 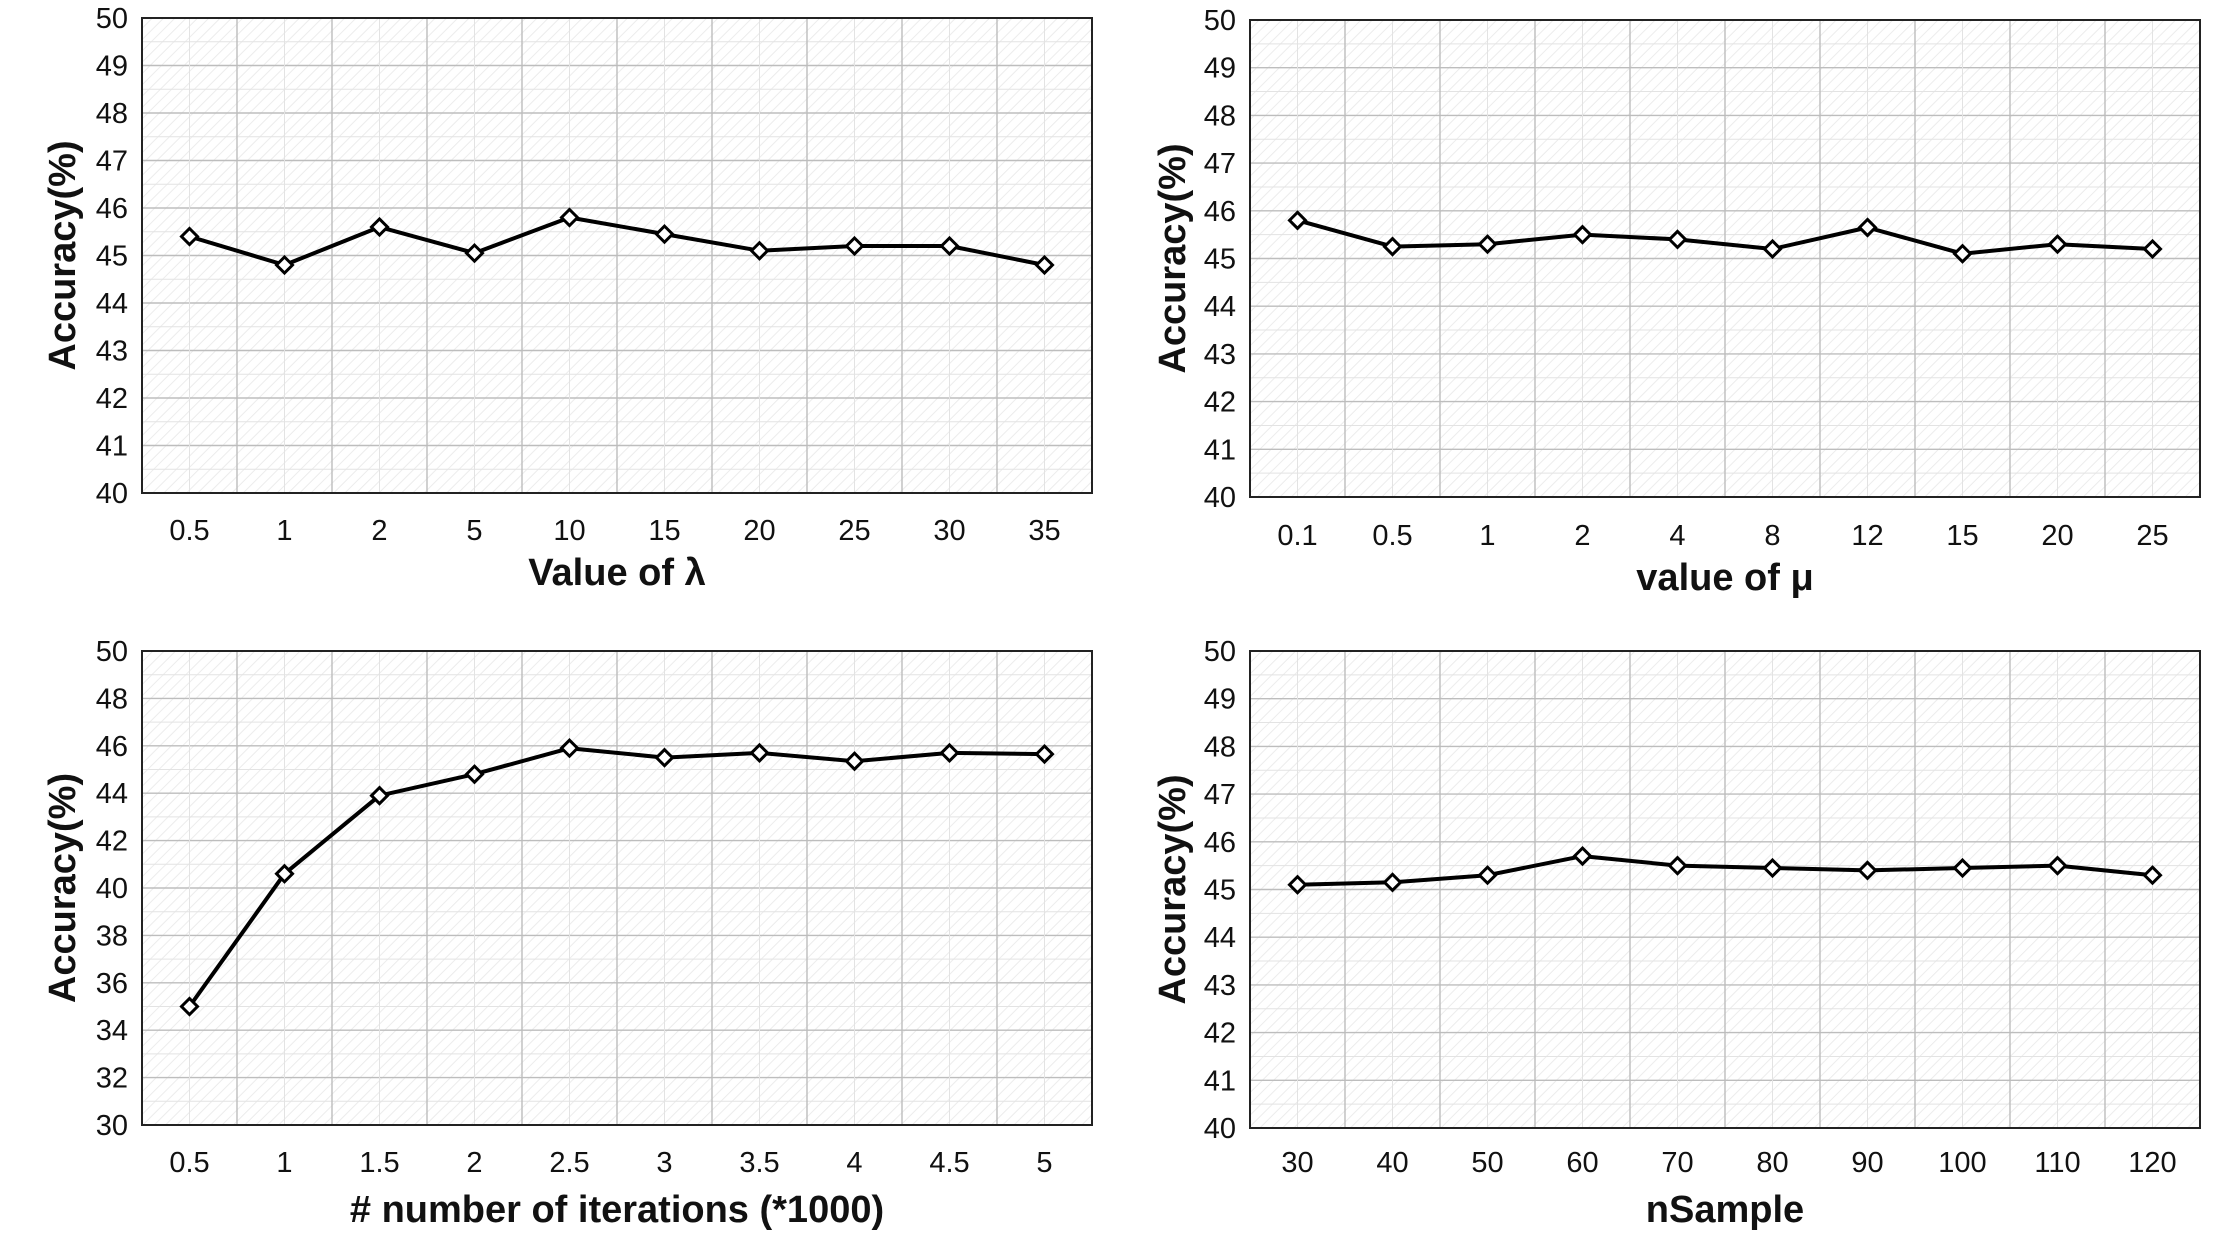 What do you see at coordinates (1867, 1163) in the screenshot?
I see `x-tick-label: 90` at bounding box center [1867, 1163].